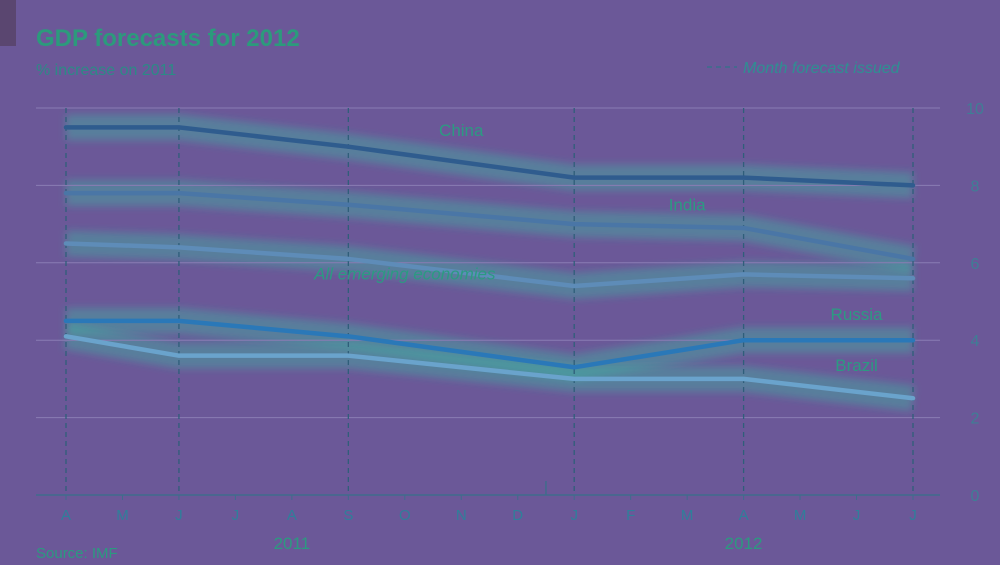 This screenshot has width=1000, height=565. Describe the element at coordinates (975, 496) in the screenshot. I see `y-tick-label-0: 0` at that location.